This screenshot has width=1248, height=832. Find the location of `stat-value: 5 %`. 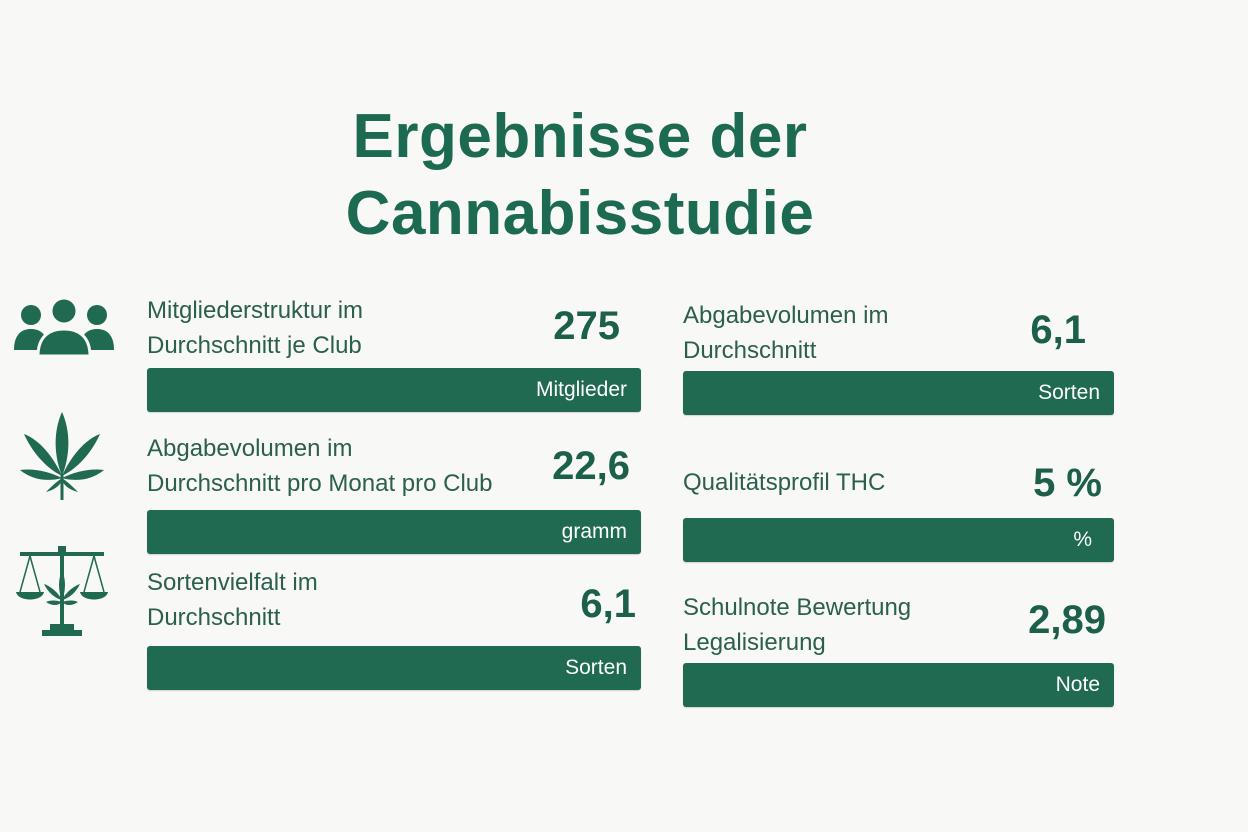

stat-value: 5 % is located at coordinates (1067, 483).